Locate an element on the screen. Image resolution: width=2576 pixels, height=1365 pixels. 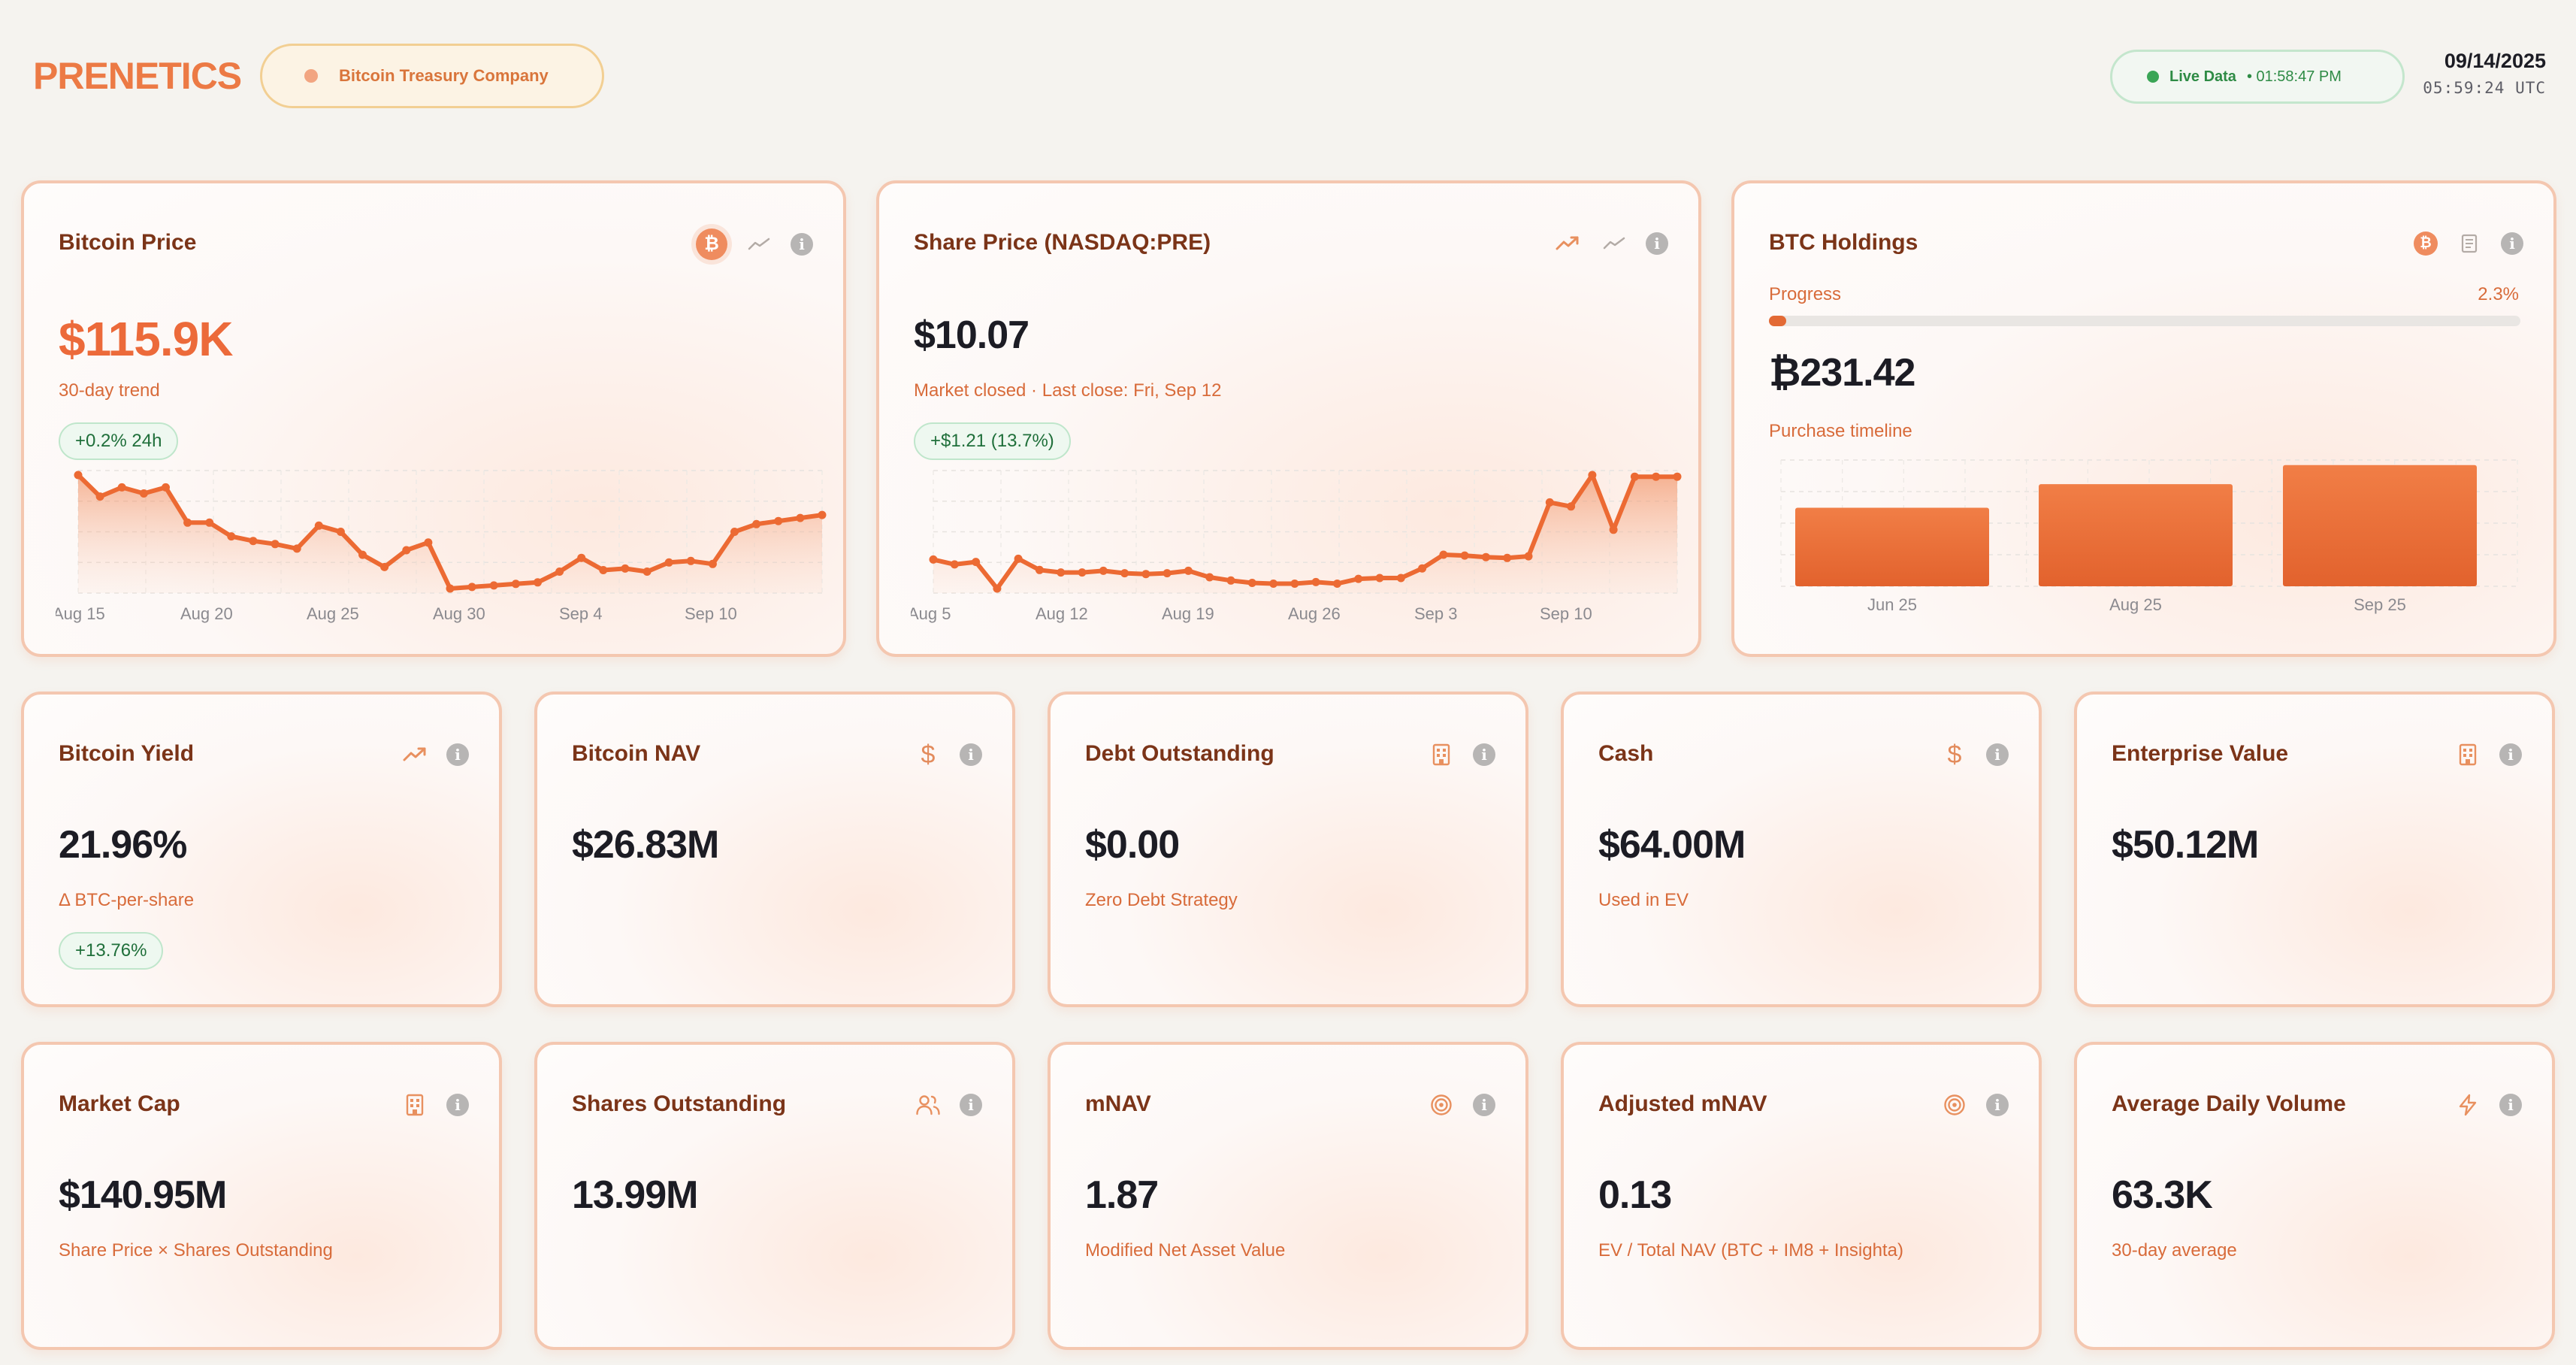
card-value: $140.95M is located at coordinates (143, 1195).